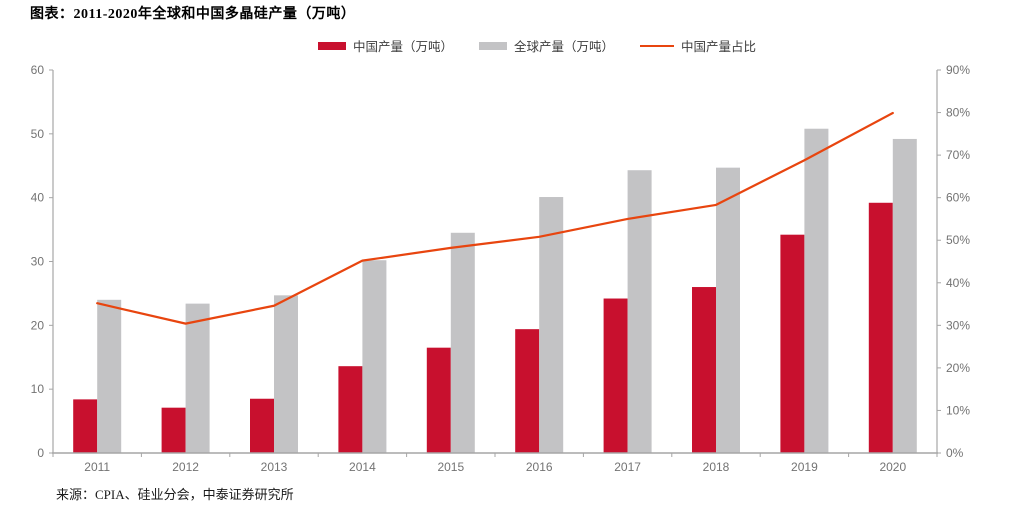 Image resolution: width=1023 pixels, height=514 pixels. I want to click on y-right-tick-label: 30%, so click(958, 325).